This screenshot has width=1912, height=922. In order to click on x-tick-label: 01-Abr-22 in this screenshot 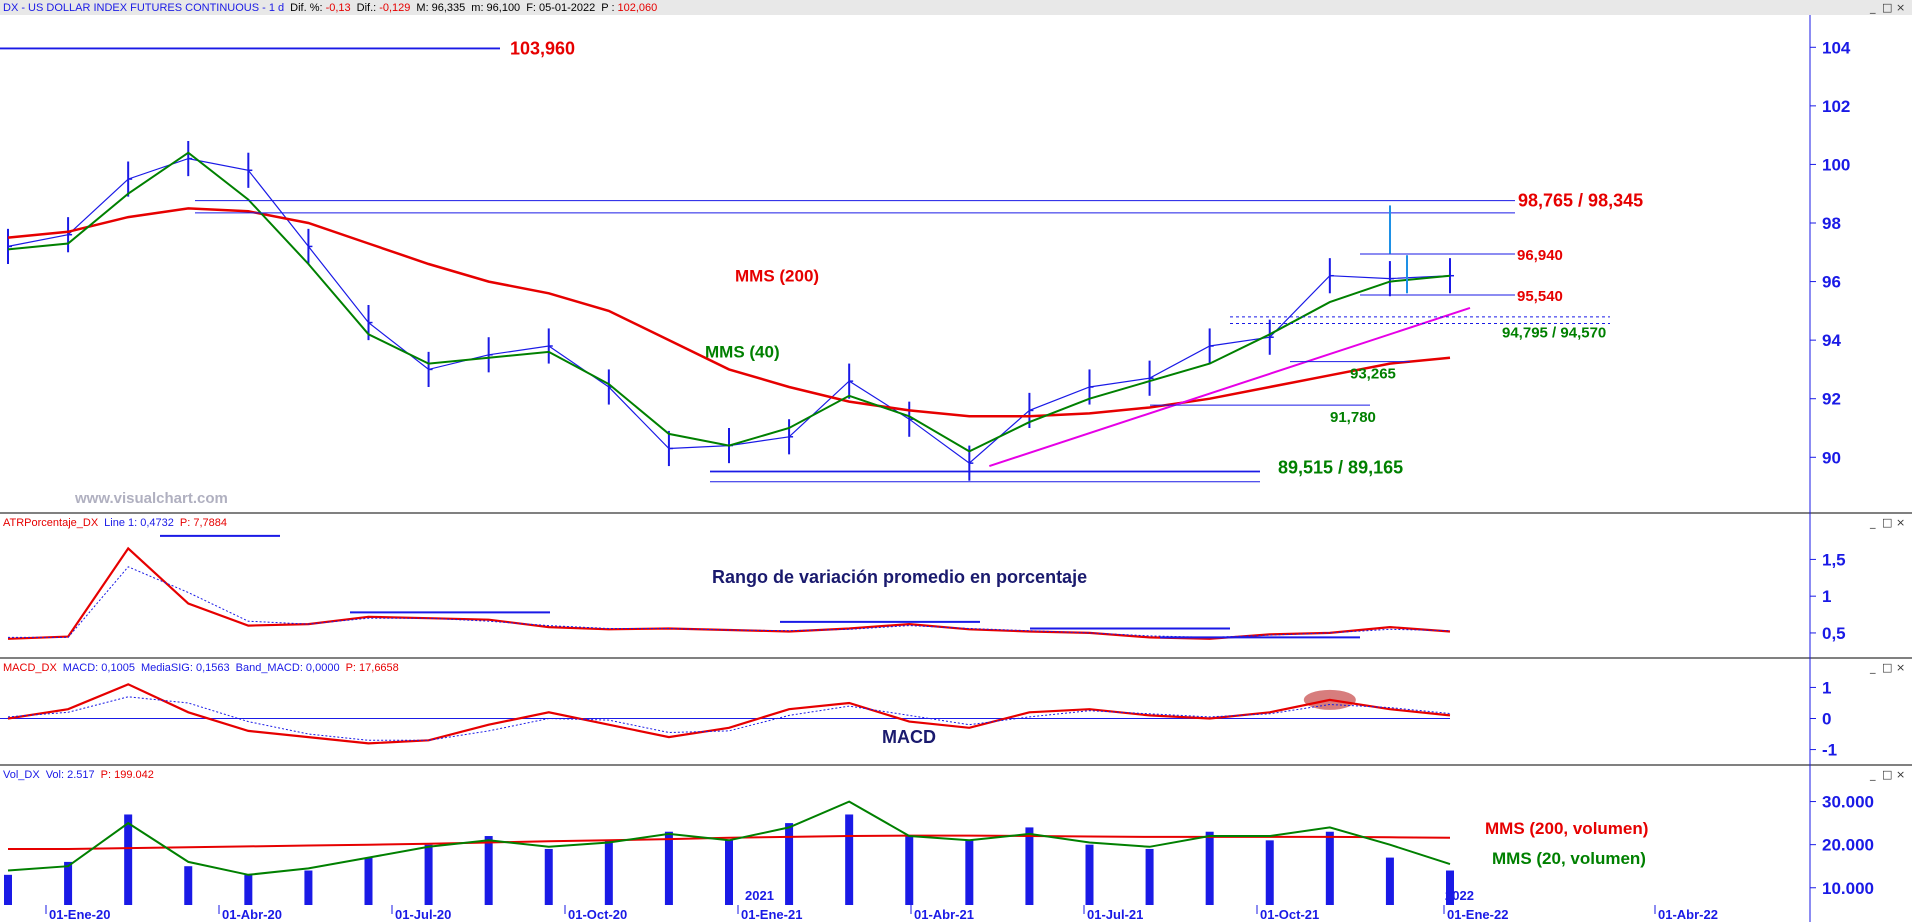, I will do `click(1688, 914)`.